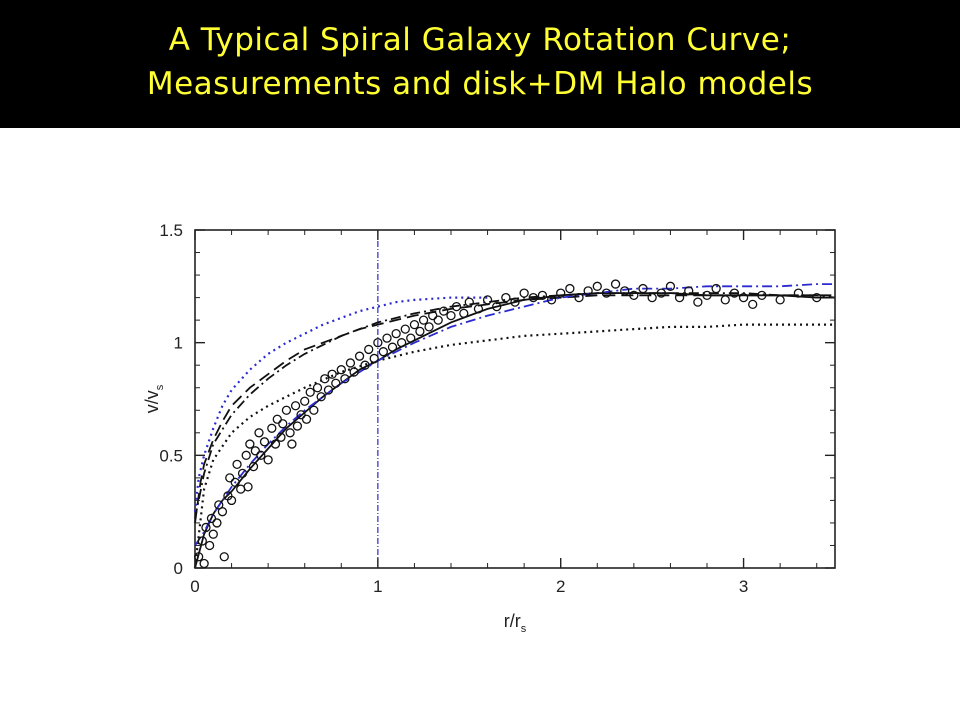 The height and width of the screenshot is (720, 960). Describe the element at coordinates (171, 455) in the screenshot. I see `y-tick-label: 0.5` at that location.